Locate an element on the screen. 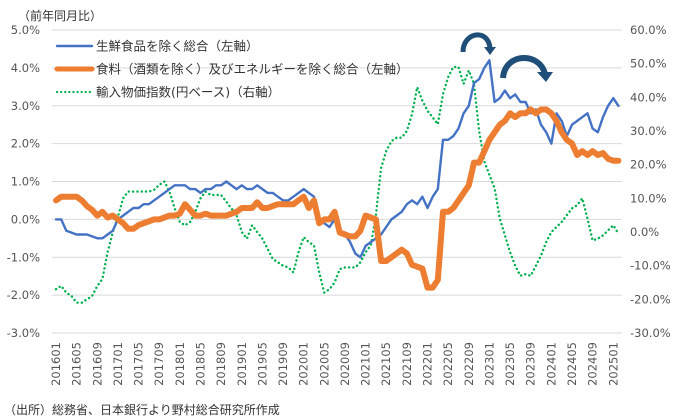 The height and width of the screenshot is (420, 676). right-axis-tick-label: -10.0% is located at coordinates (650, 266).